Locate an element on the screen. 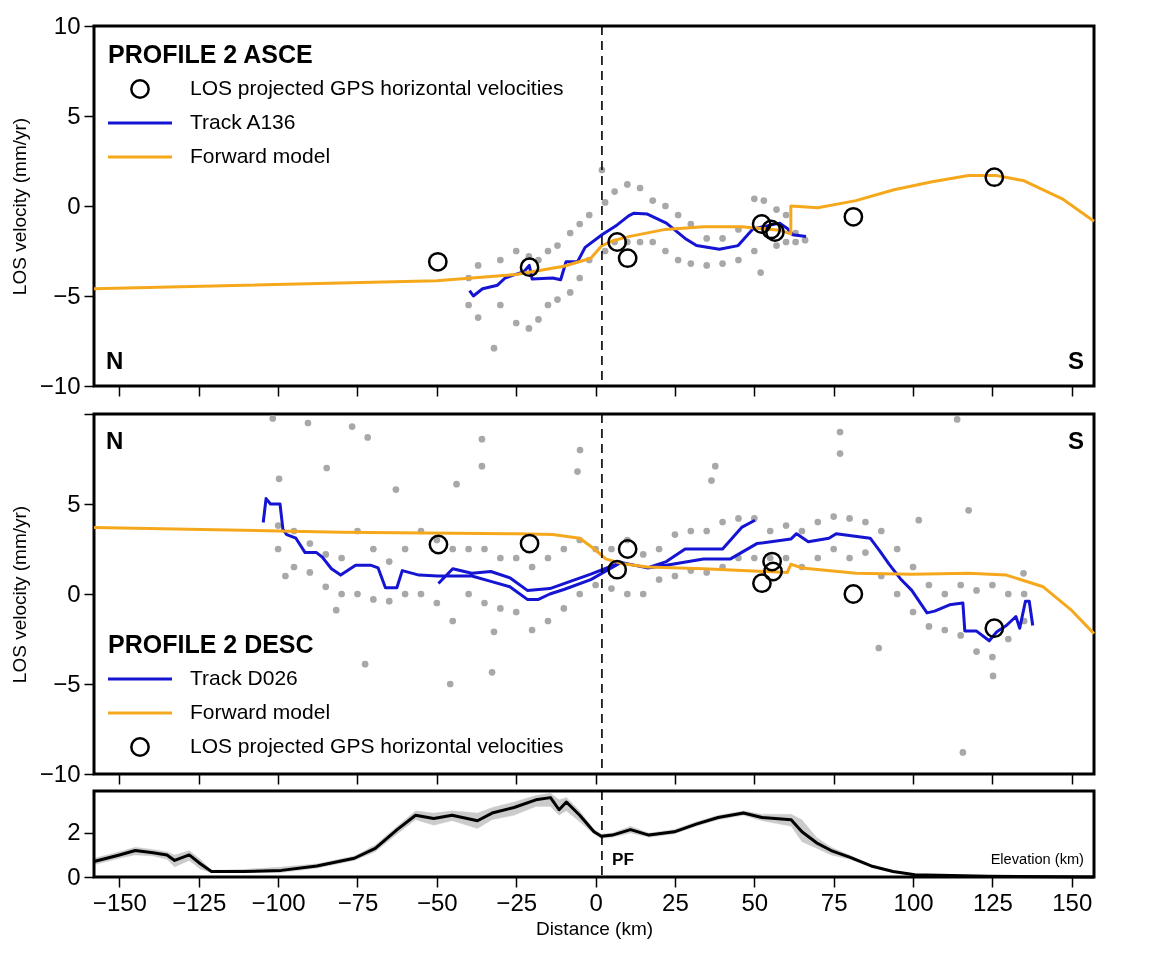 The width and height of the screenshot is (1171, 957). legend-title: PROFILE 2 ASCE is located at coordinates (210, 54).